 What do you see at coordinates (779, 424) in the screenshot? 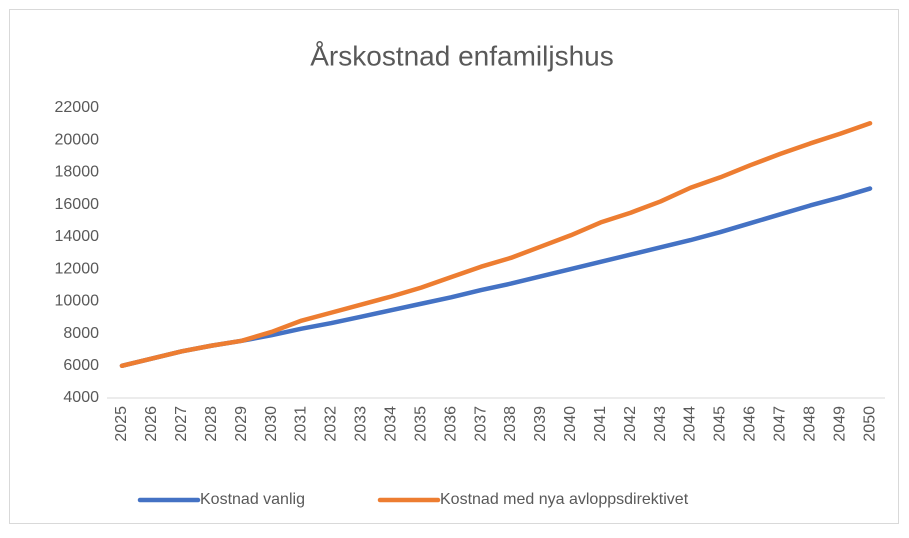
I see `x-tick-label: 2047` at bounding box center [779, 424].